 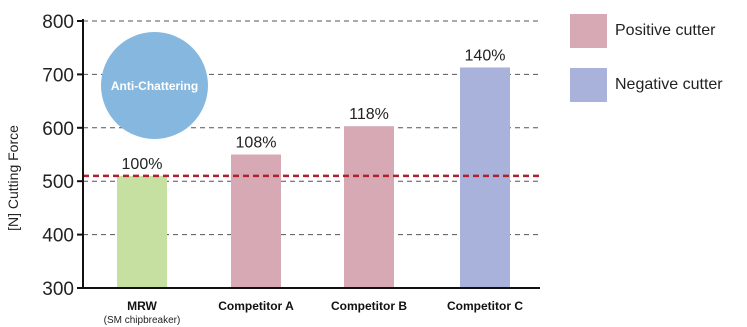 What do you see at coordinates (588, 85) in the screenshot?
I see `legend-swatch-negative` at bounding box center [588, 85].